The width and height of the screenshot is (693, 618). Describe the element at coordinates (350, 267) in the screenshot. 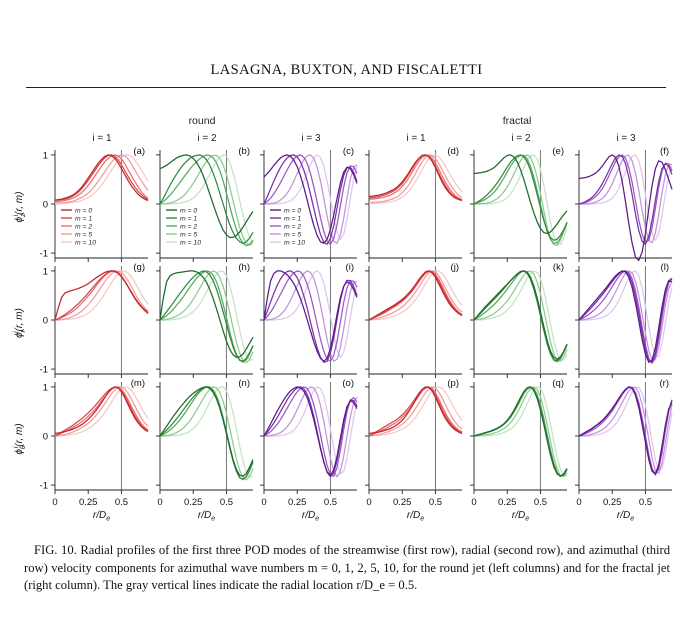

I see `panel-letter: (i)` at that location.